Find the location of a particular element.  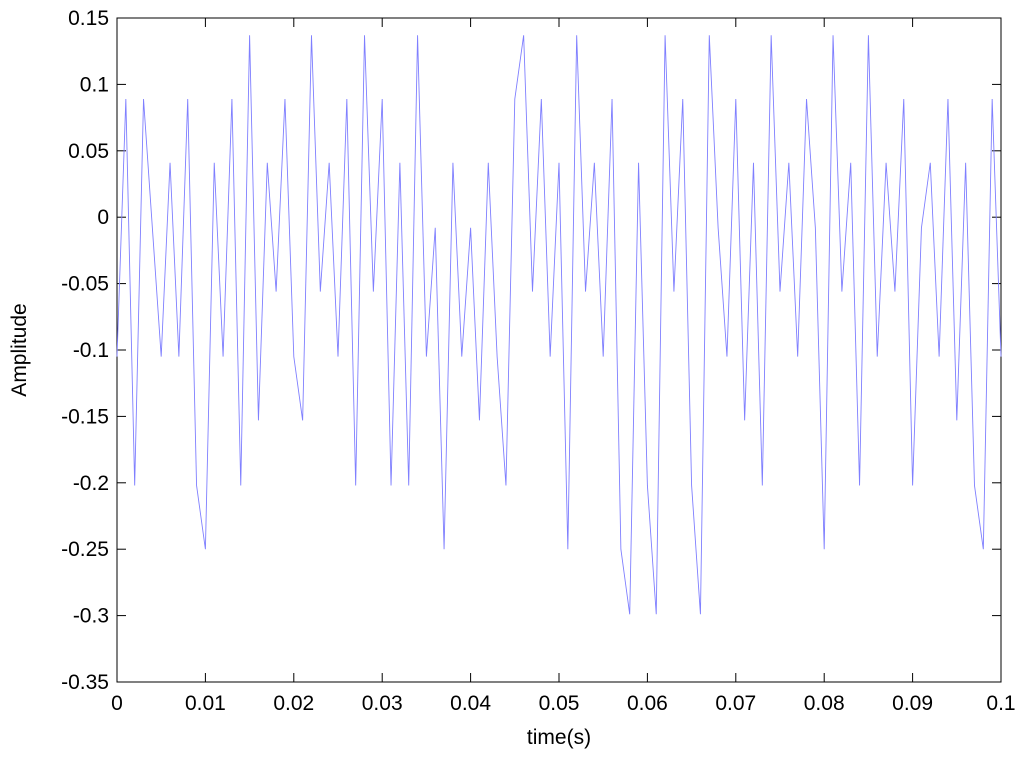

y-tick-label: -0.25 is located at coordinates (85, 549).